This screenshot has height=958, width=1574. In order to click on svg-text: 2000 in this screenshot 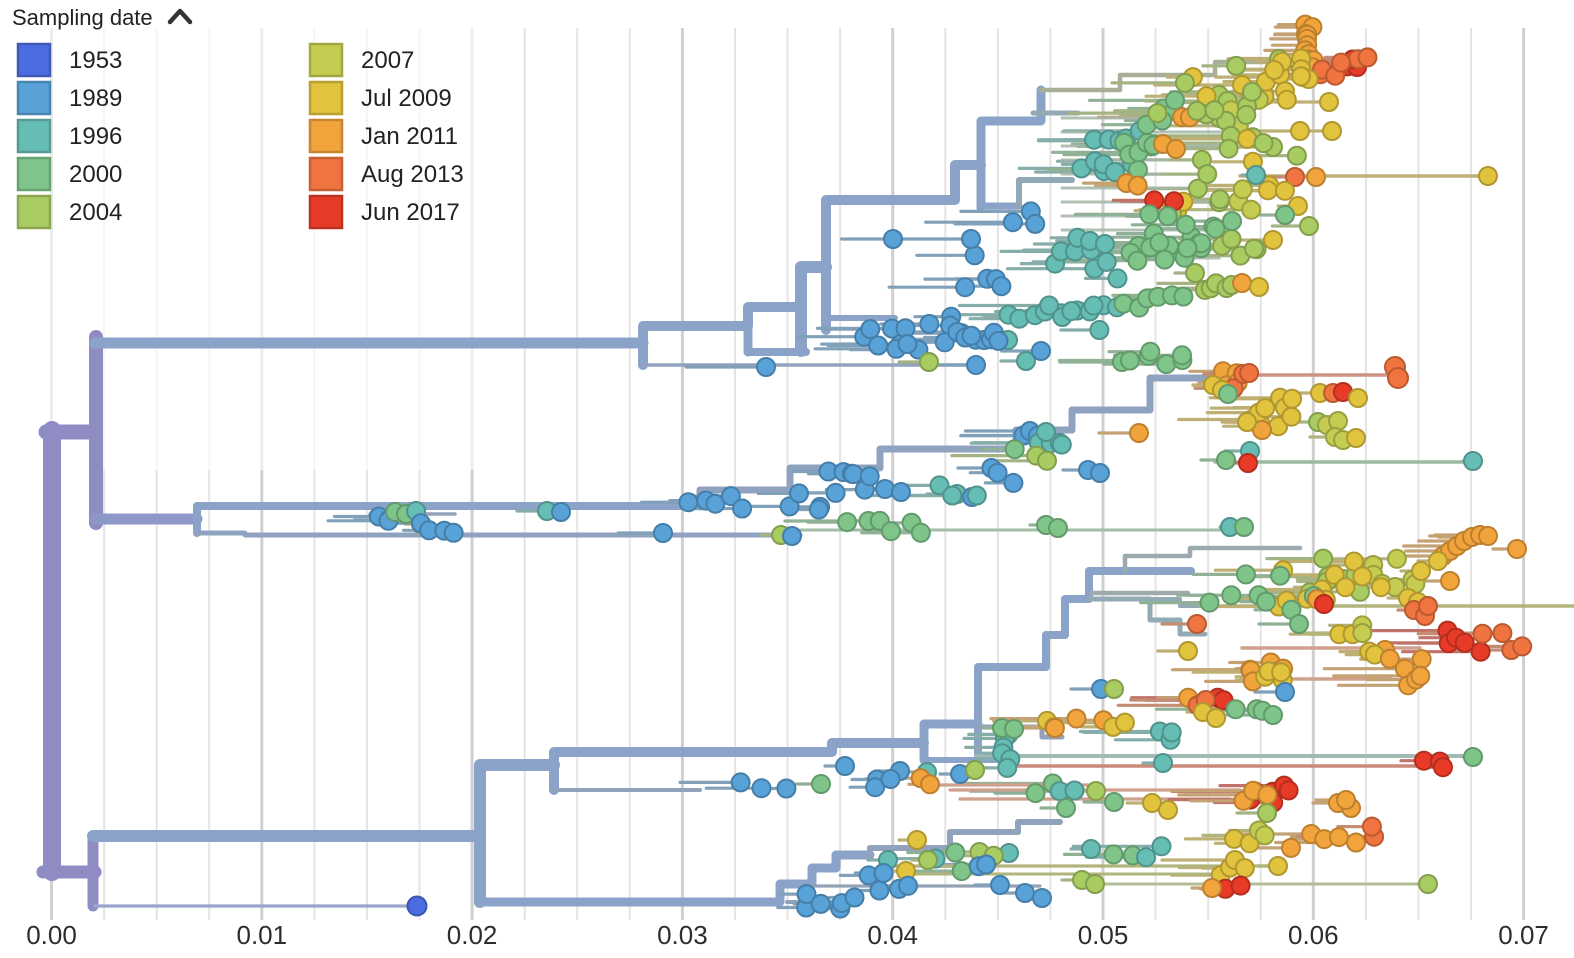, I will do `click(95, 174)`.